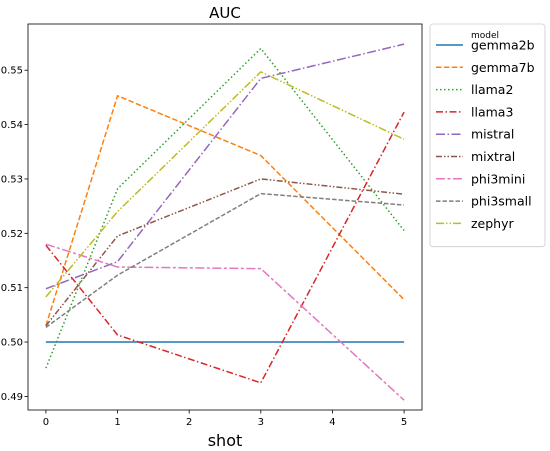 This screenshot has width=550, height=451. I want to click on x-tick-label: 4, so click(332, 422).